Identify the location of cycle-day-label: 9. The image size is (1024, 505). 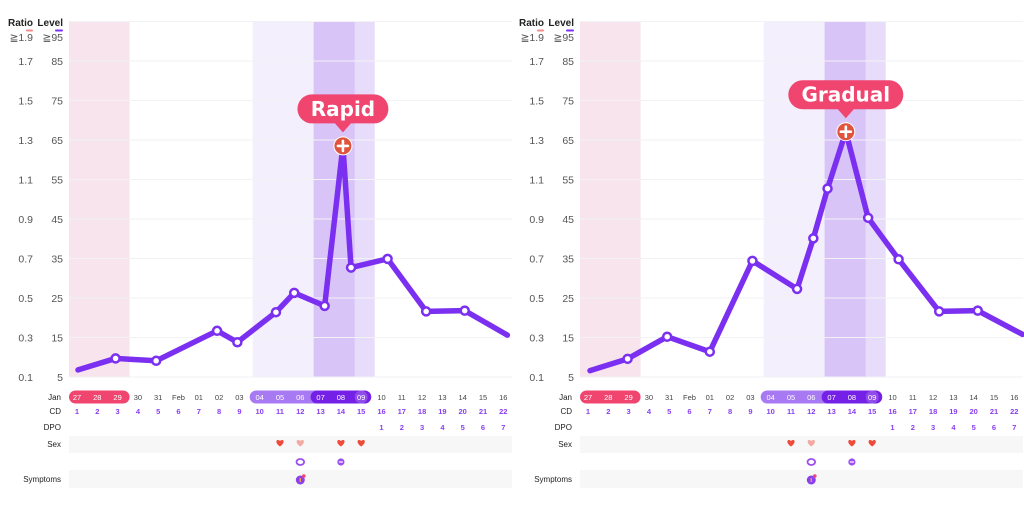
(750, 411).